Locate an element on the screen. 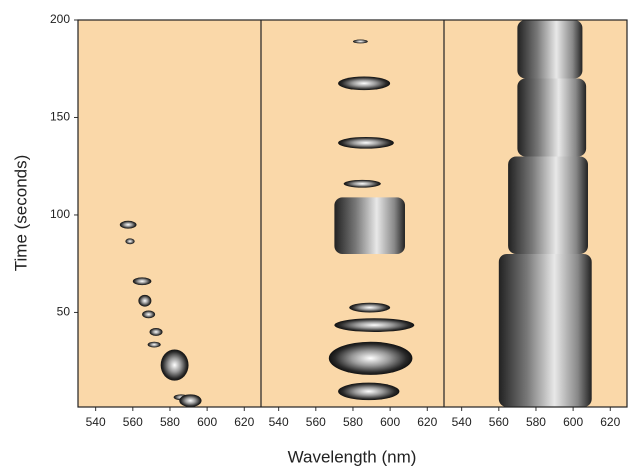 The image size is (628, 471). y-tick-label: 50 is located at coordinates (64, 312).